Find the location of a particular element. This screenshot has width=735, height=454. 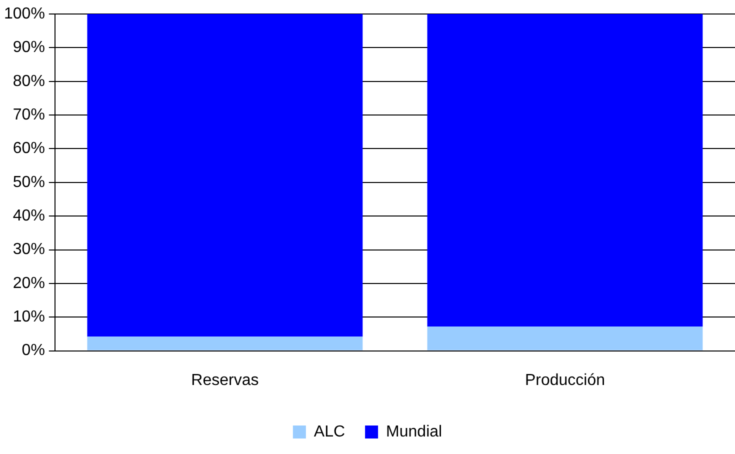

y-tick-label: 40% is located at coordinates (28, 215).